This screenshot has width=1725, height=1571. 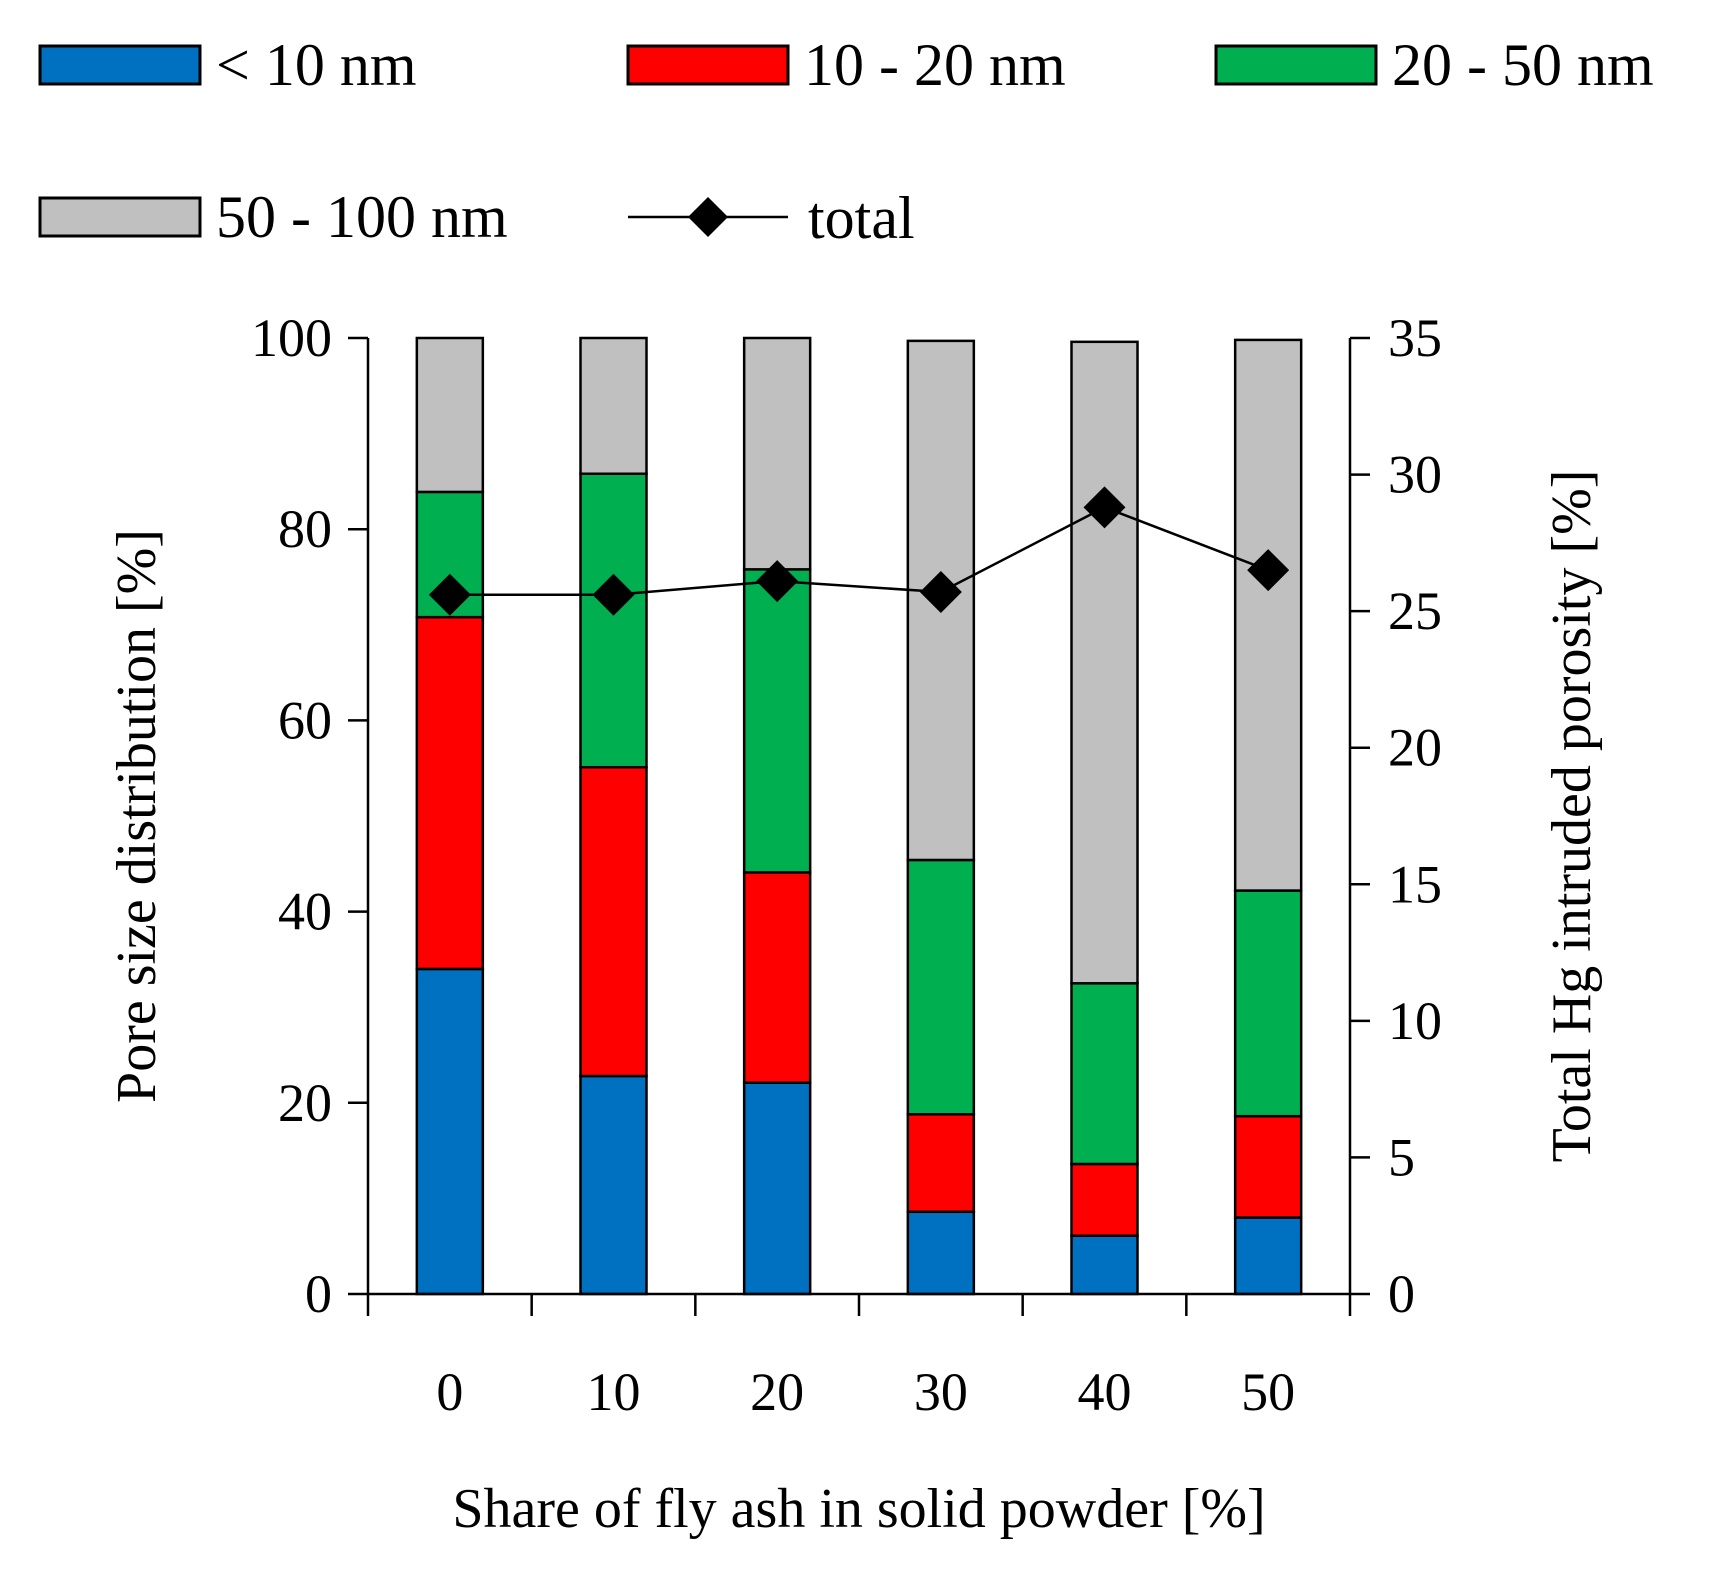 I want to click on y2-tick-label-30: 30, so click(x=1415, y=475).